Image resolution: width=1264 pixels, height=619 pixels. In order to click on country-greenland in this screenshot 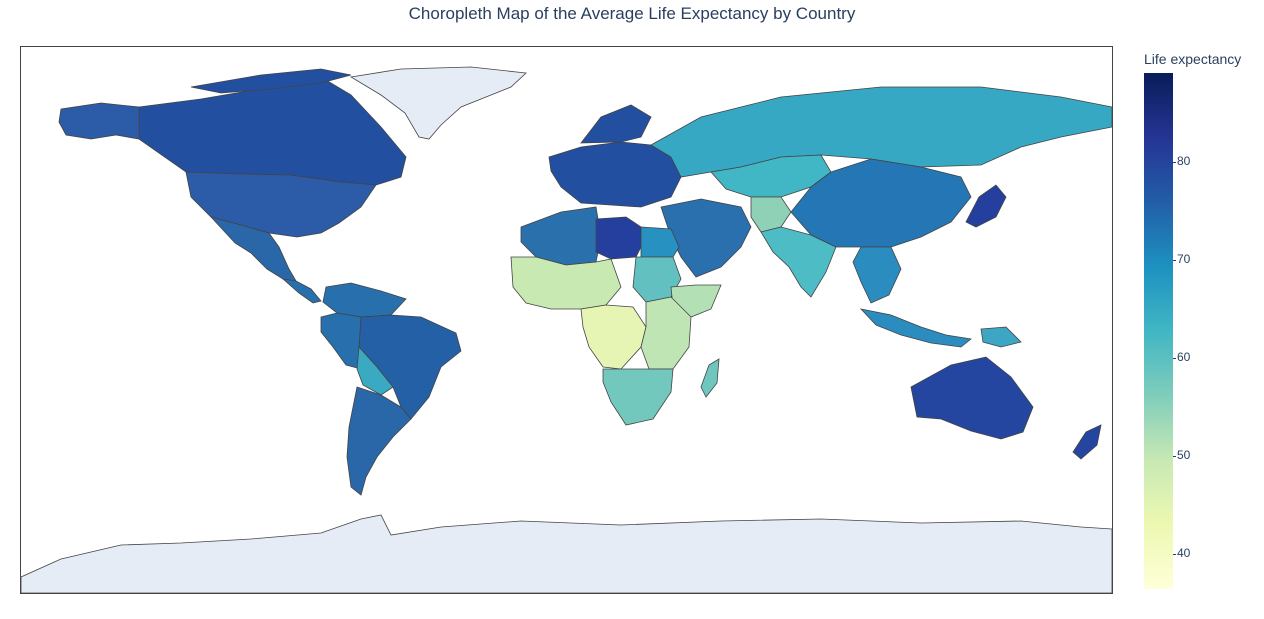, I will do `click(438, 103)`.